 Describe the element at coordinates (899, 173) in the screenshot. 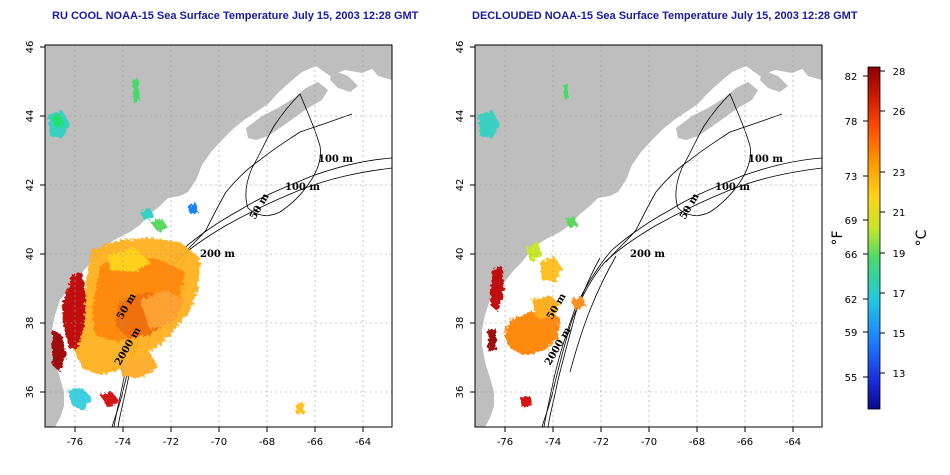

I see `celsius-tick: 23` at that location.